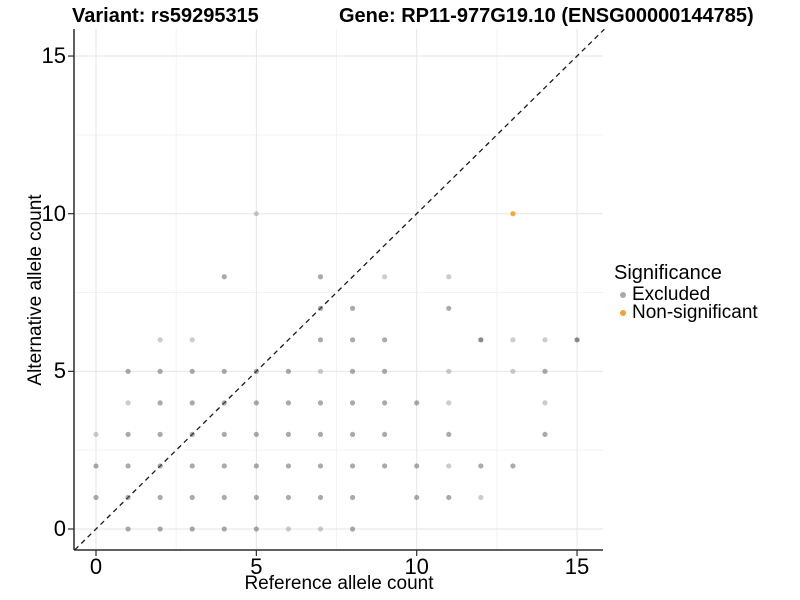  Describe the element at coordinates (623, 295) in the screenshot. I see `excluded-dot-icon` at that location.